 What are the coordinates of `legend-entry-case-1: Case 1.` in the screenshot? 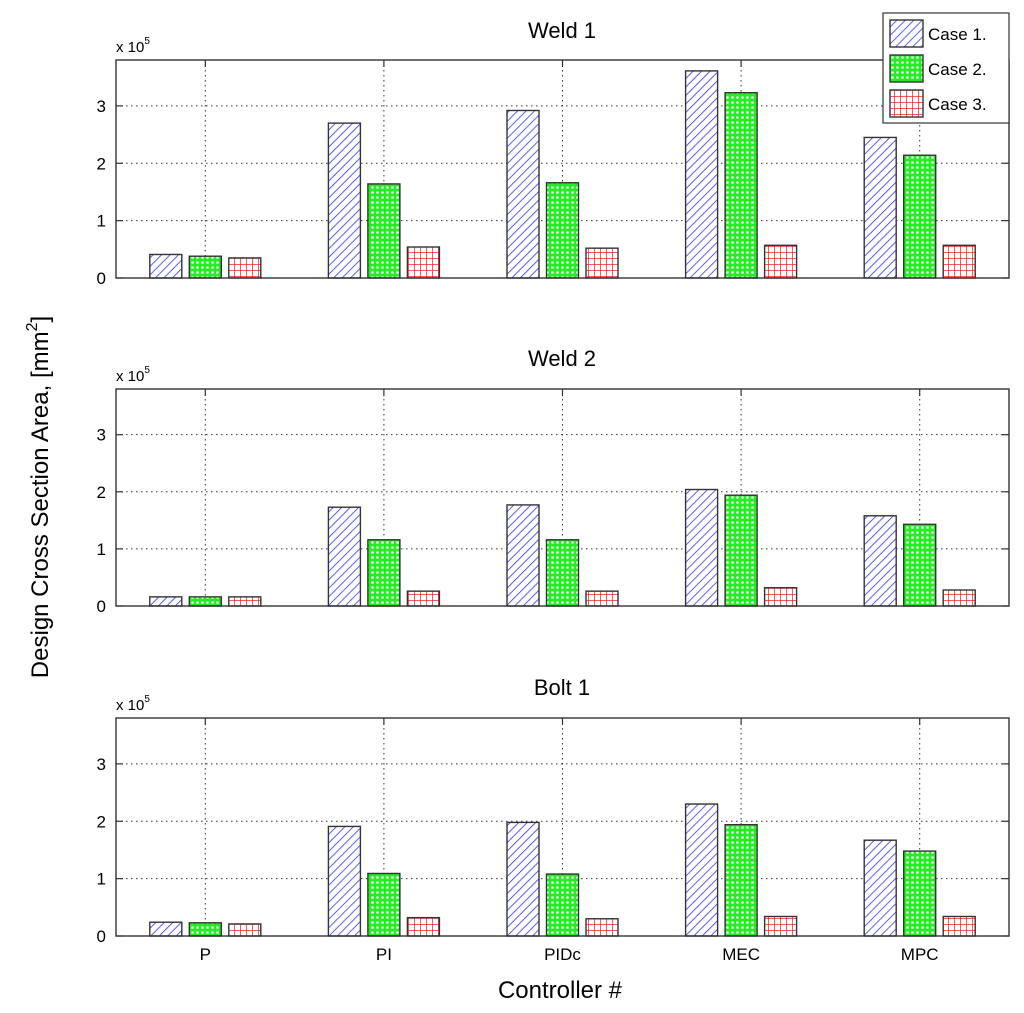 It's located at (938, 33).